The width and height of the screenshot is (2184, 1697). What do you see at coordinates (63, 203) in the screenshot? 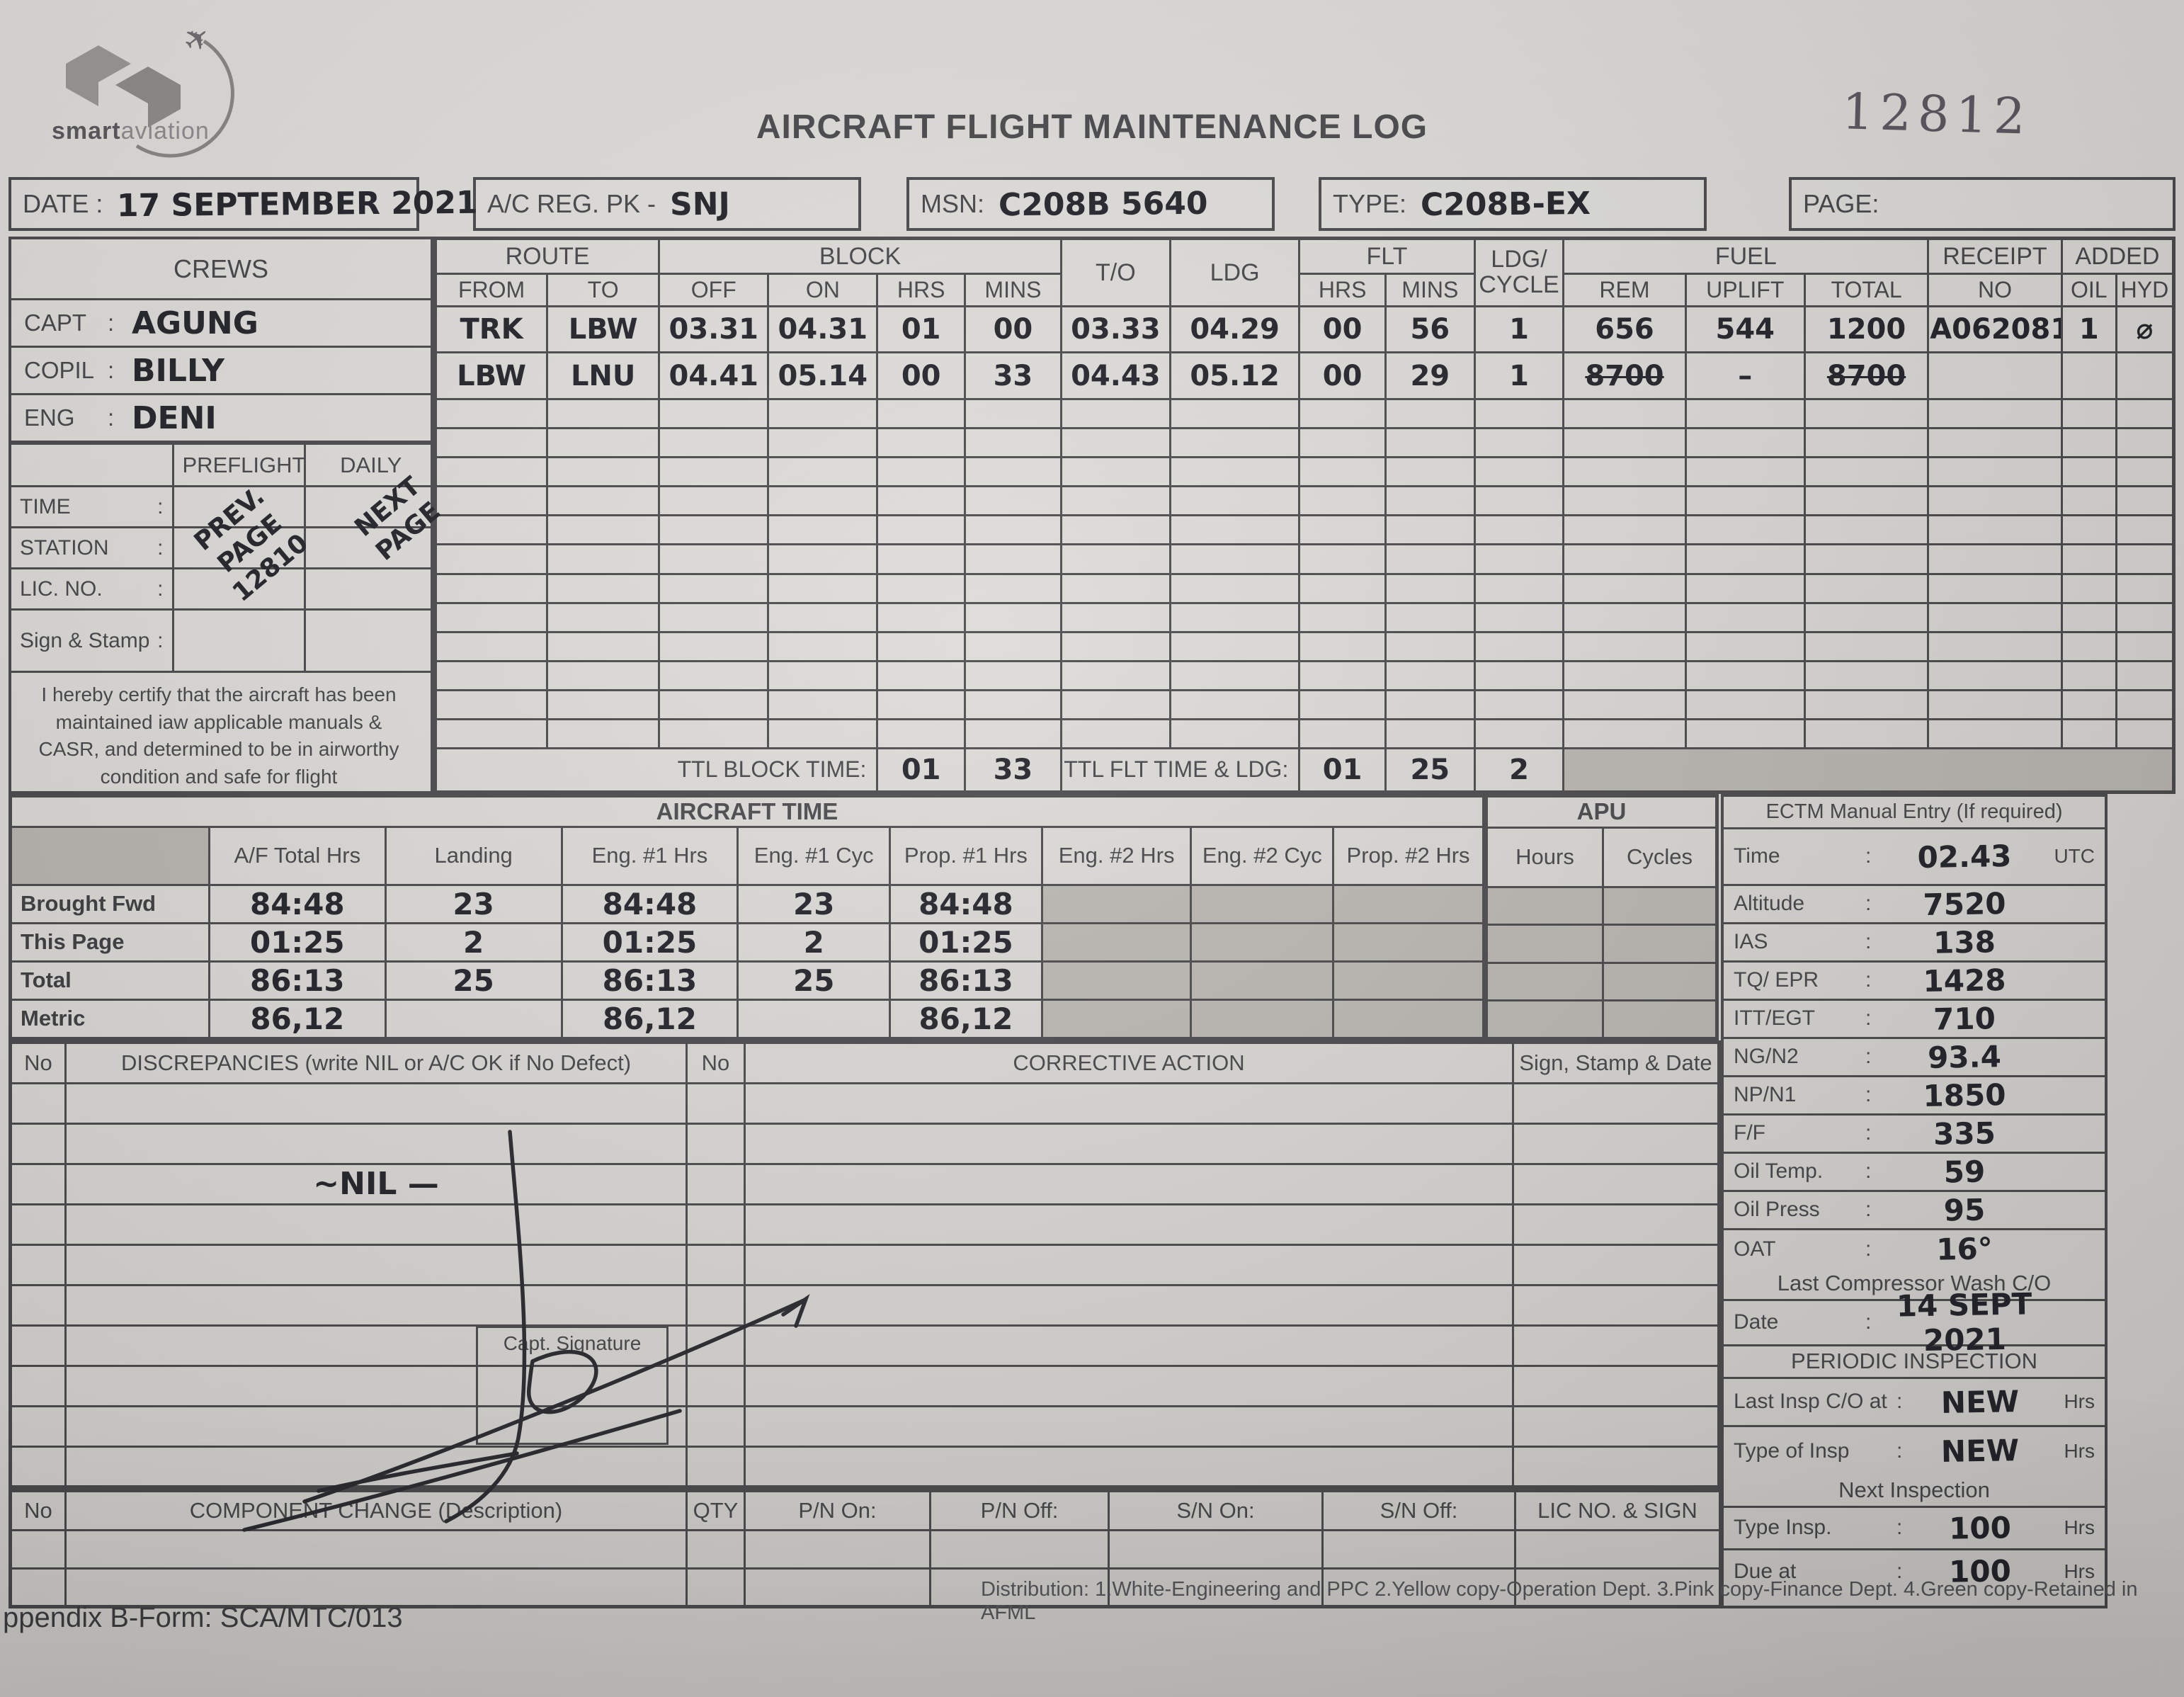
I see `date-label: DATE :` at bounding box center [63, 203].